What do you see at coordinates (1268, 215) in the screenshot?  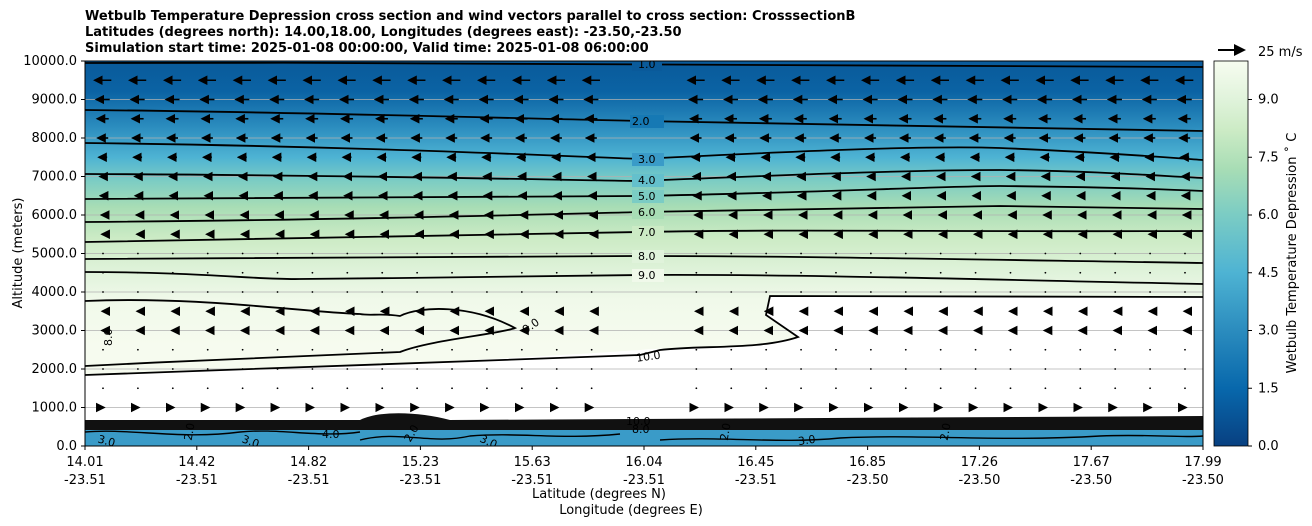 I see `colorbar-tick-label: 6.0` at bounding box center [1268, 215].